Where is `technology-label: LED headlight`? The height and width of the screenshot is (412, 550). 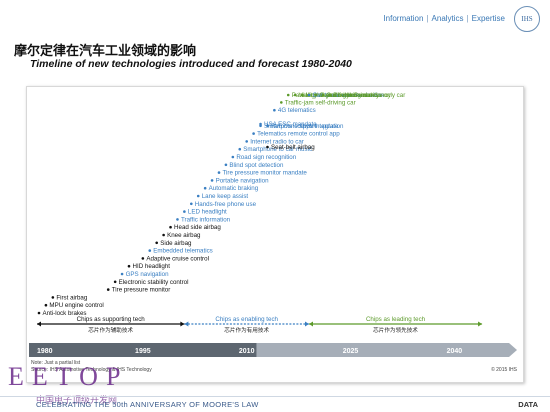 technology-label: LED headlight is located at coordinates (207, 212).